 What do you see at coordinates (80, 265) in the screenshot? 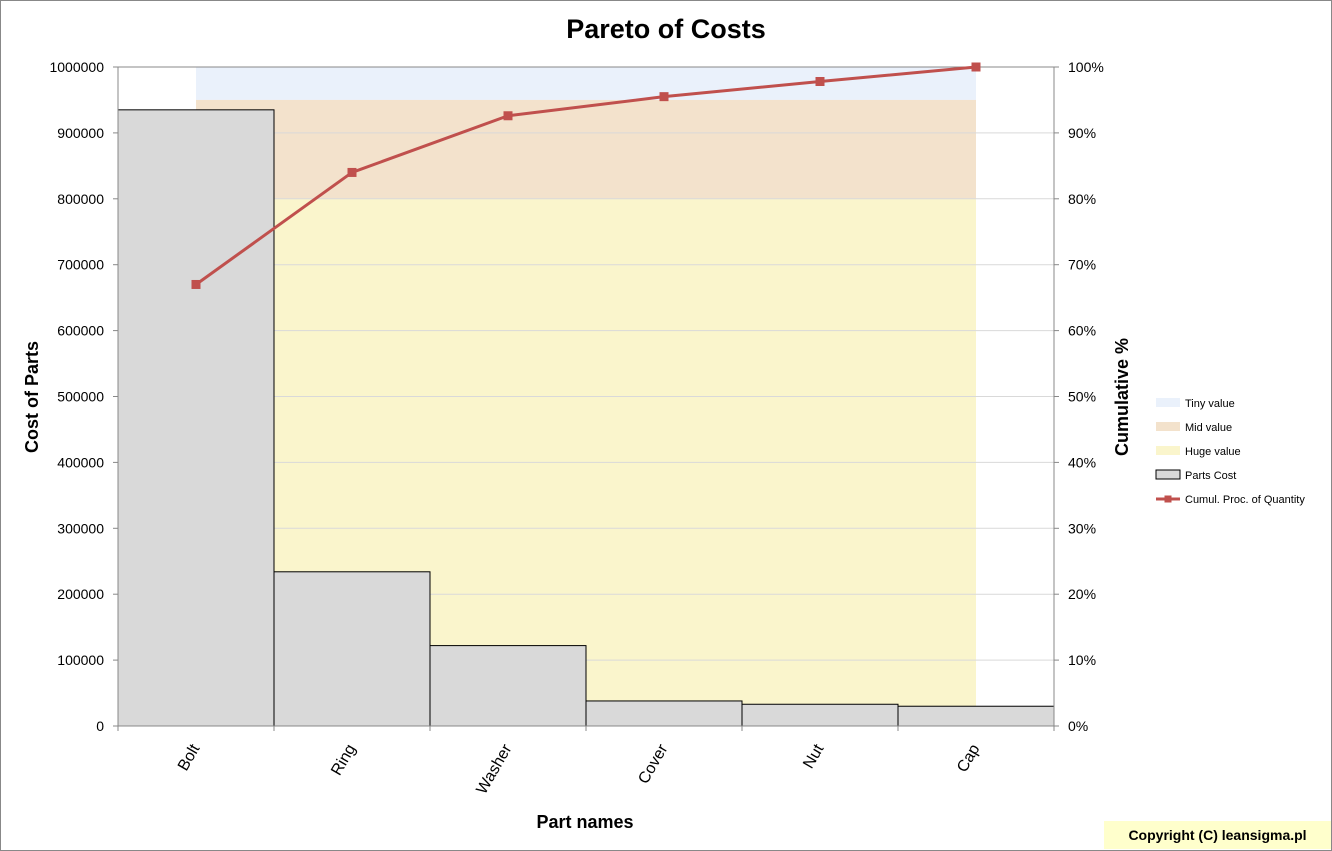
I see `y-tick-label: 700000` at bounding box center [80, 265].